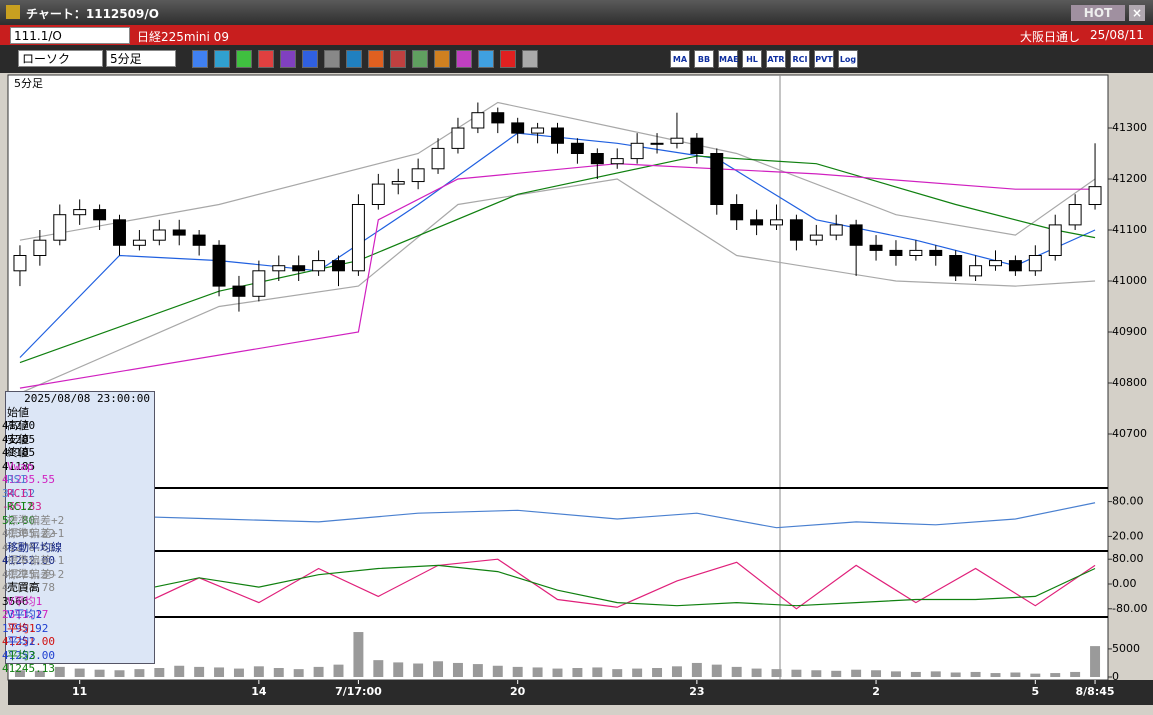  What do you see at coordinates (800, 59) in the screenshot?
I see `tool-button: RCI` at bounding box center [800, 59].